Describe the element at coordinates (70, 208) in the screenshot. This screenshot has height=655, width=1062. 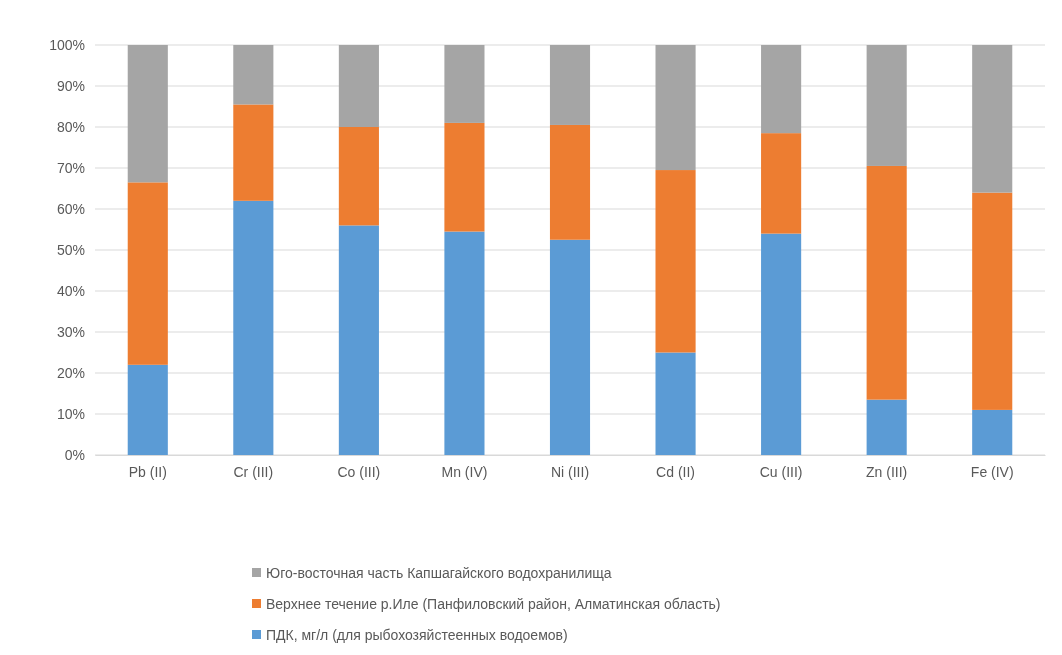
I see `y-tick-label: 60%` at that location.